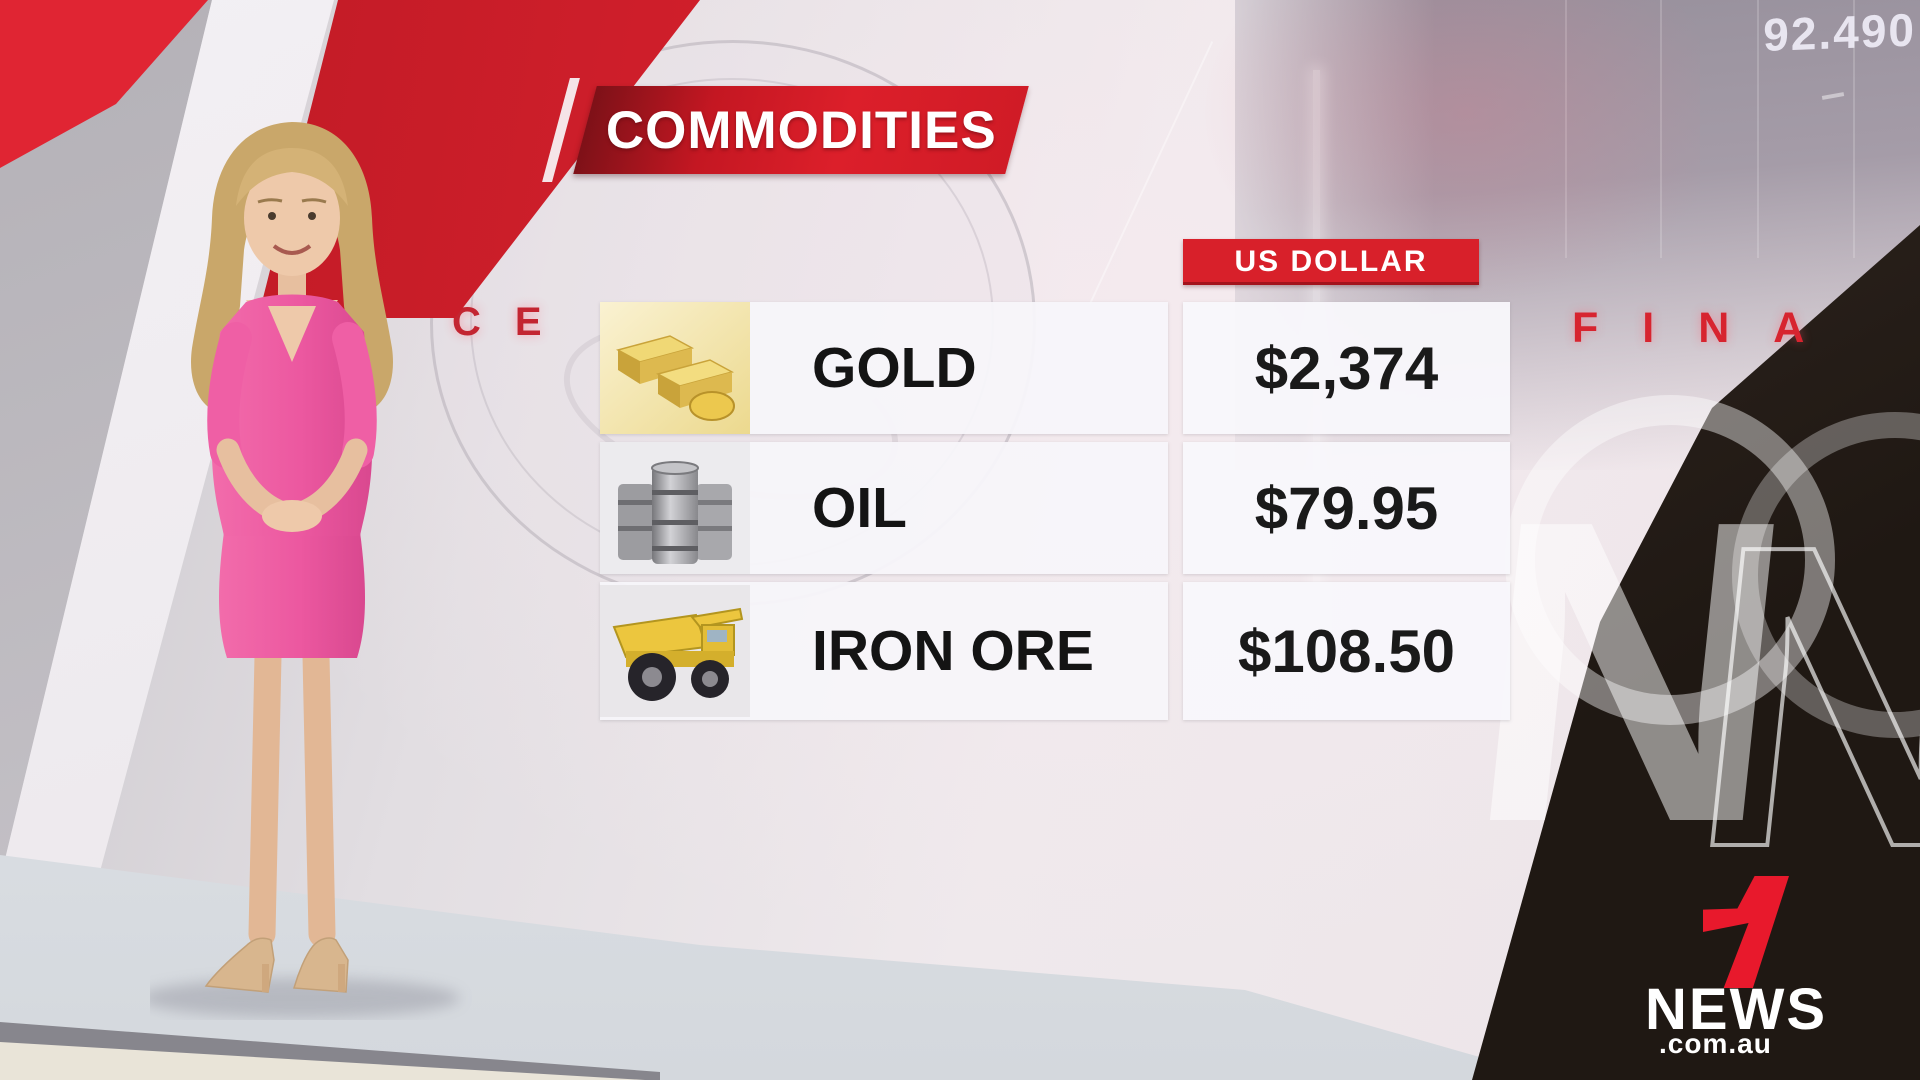 Image resolution: width=1920 pixels, height=1080 pixels. What do you see at coordinates (859, 508) in the screenshot?
I see `commodity-label: OIL` at bounding box center [859, 508].